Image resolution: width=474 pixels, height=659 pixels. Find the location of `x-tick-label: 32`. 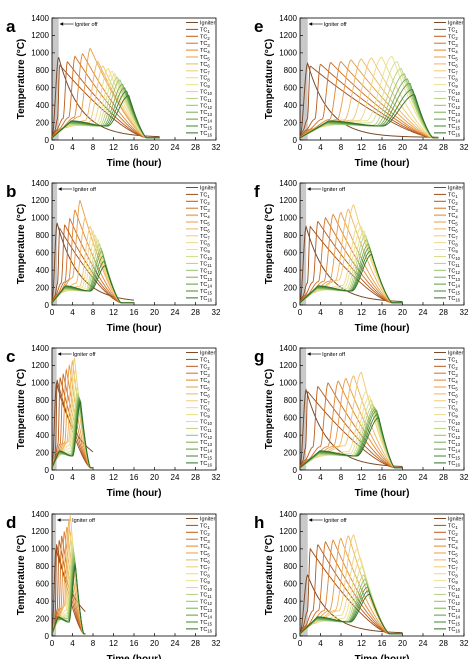

x-tick-label: 32 is located at coordinates (464, 147).